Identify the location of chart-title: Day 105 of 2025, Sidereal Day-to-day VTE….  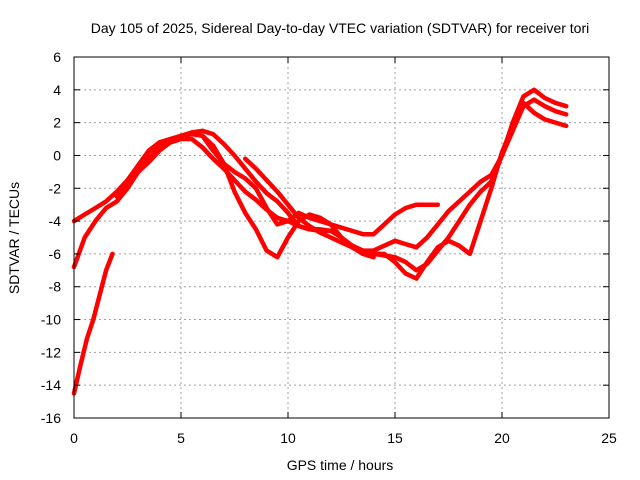
(340, 28).